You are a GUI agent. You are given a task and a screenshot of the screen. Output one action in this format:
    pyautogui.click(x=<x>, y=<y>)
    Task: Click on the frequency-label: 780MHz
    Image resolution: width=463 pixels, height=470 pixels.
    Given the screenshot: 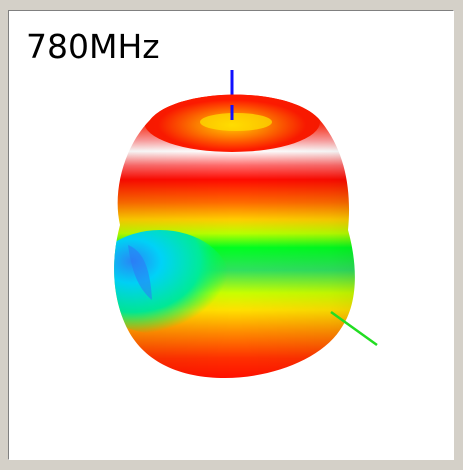 What is the action you would take?
    pyautogui.click(x=93, y=46)
    